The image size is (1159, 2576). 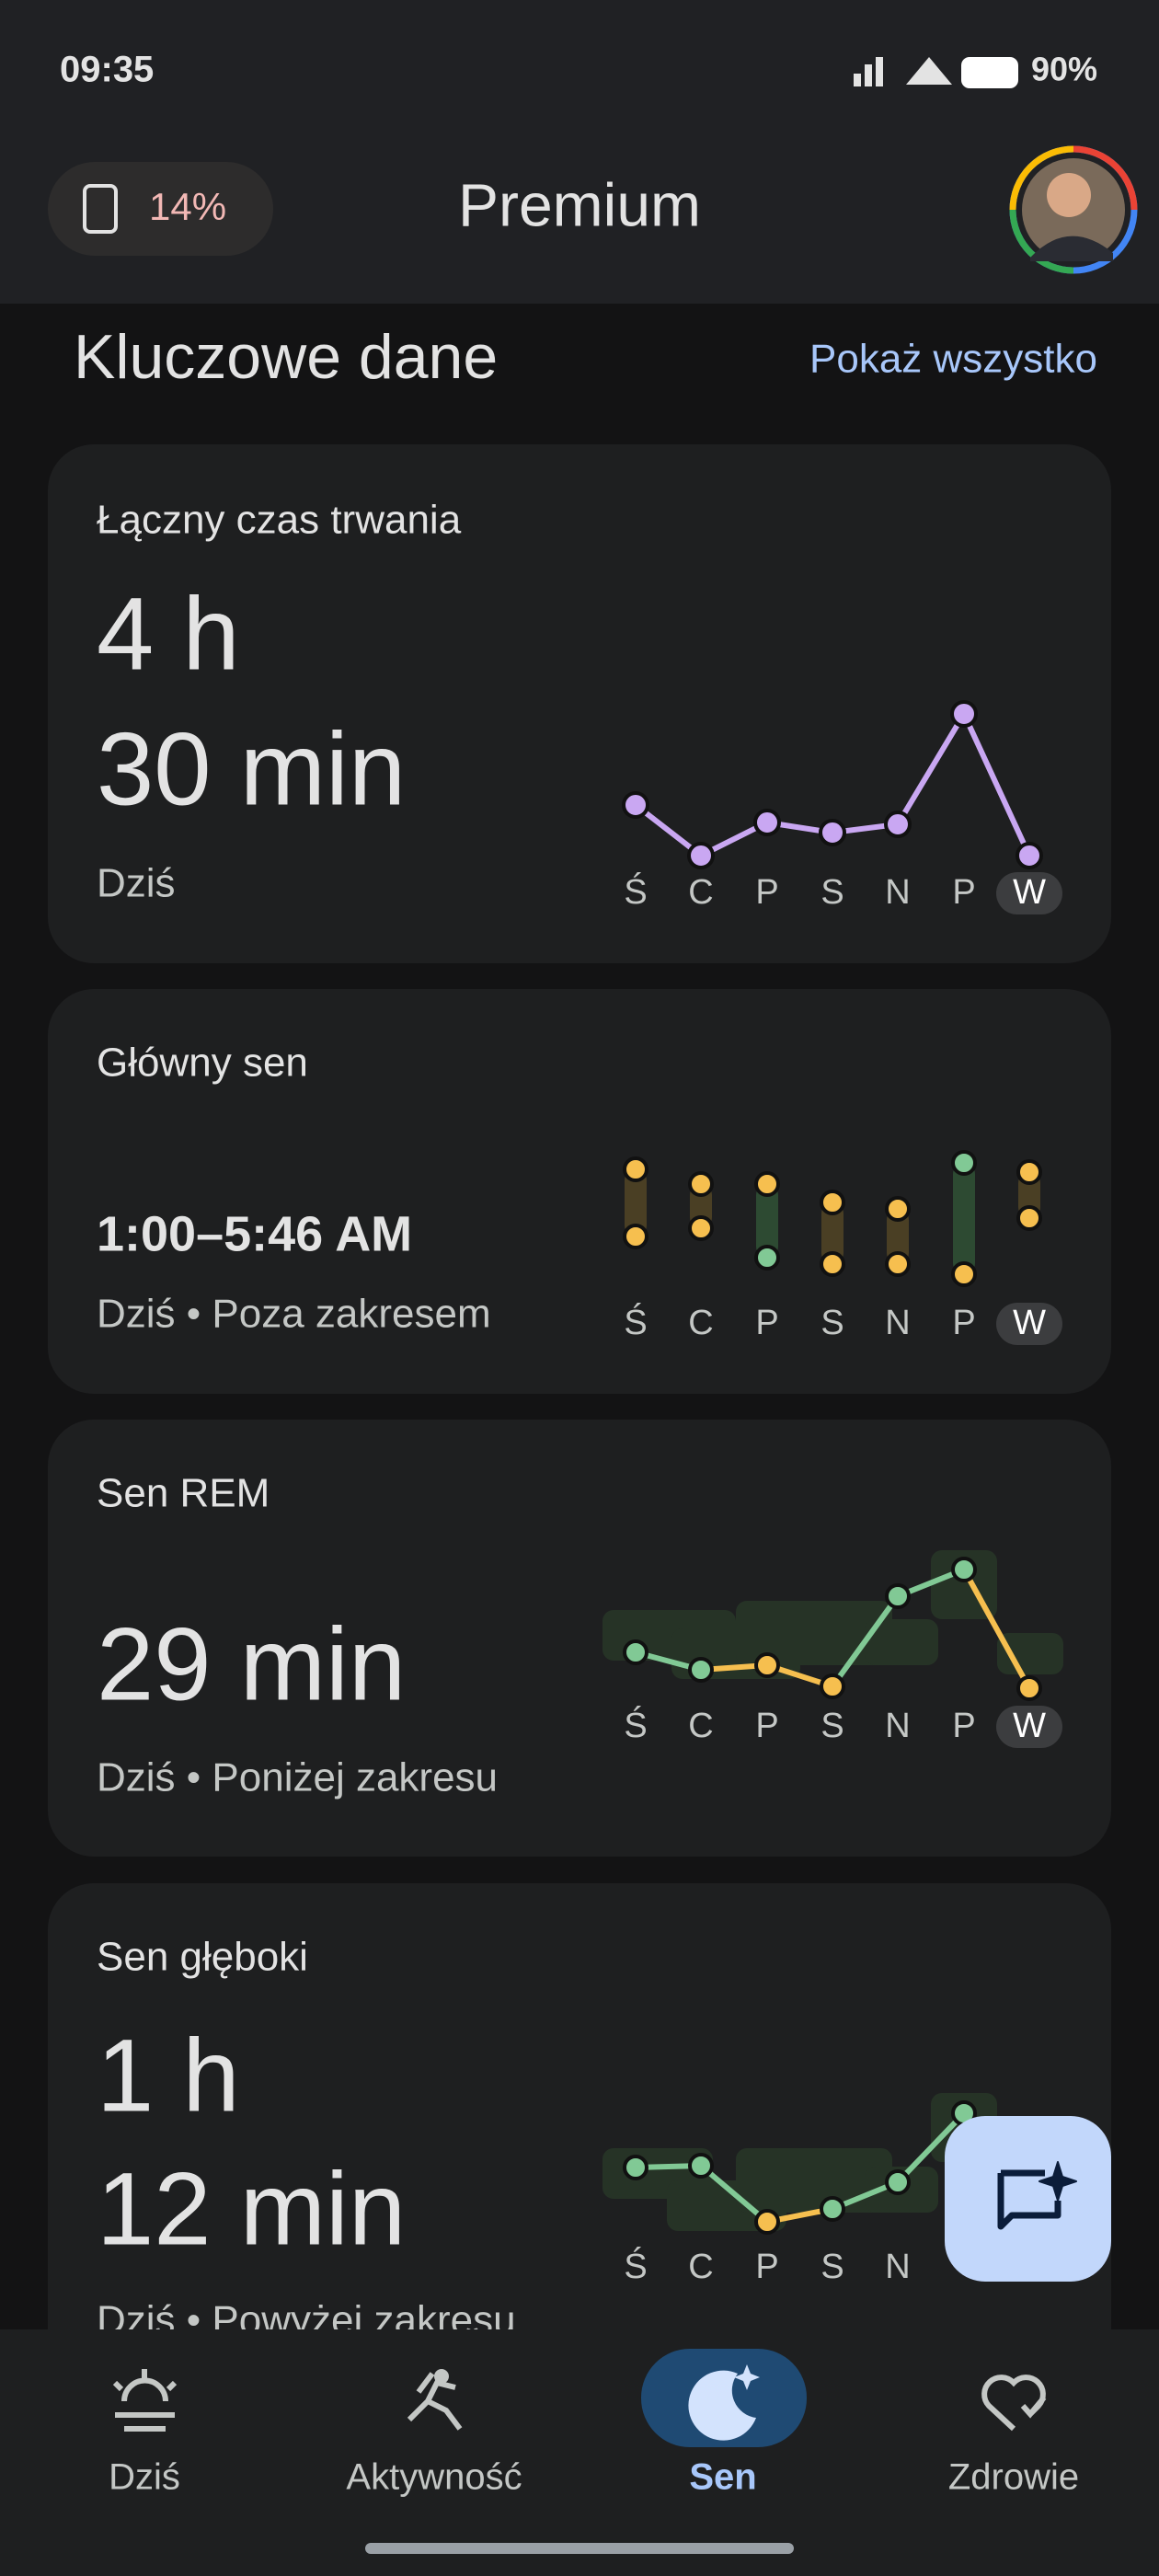 What do you see at coordinates (251, 1664) in the screenshot?
I see `card-value: 29 min` at bounding box center [251, 1664].